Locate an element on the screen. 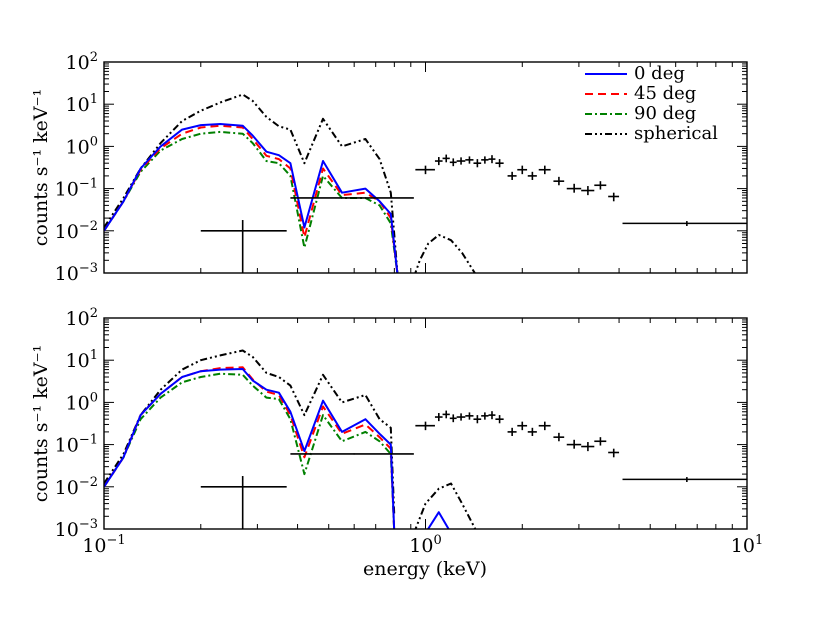 The height and width of the screenshot is (623, 830). legend-entry: 90 deg is located at coordinates (640, 113).